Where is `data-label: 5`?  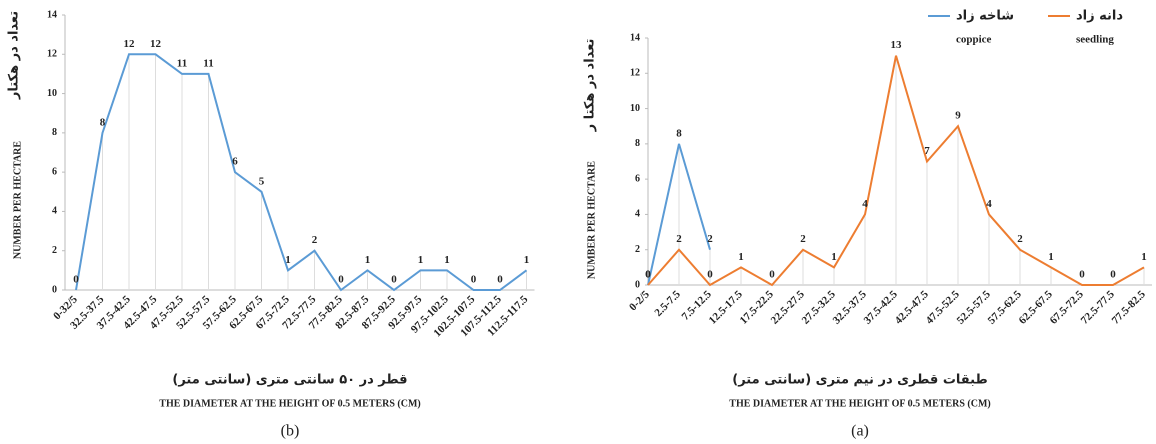 data-label: 5 is located at coordinates (262, 181).